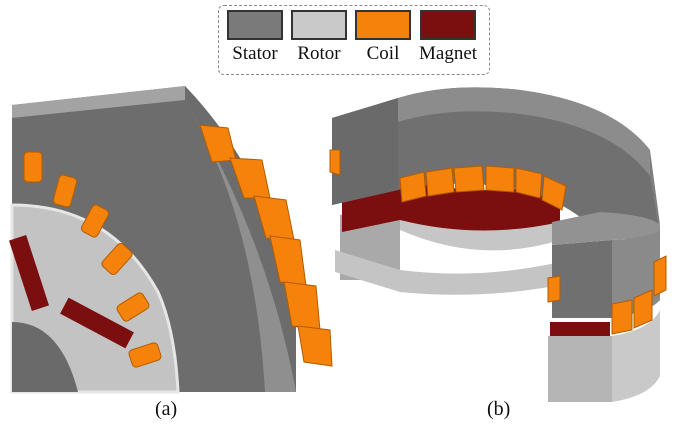 The height and width of the screenshot is (428, 680). What do you see at coordinates (365, 151) in the screenshot?
I see `stator-left-face` at bounding box center [365, 151].